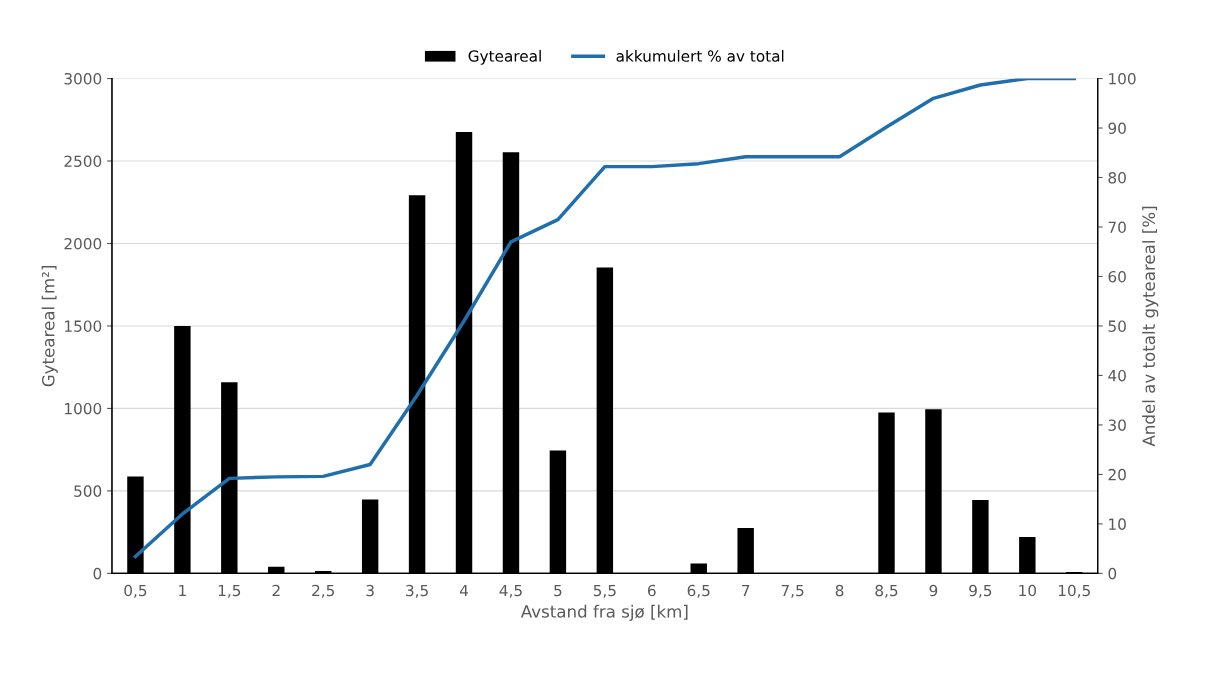 The width and height of the screenshot is (1217, 695). I want to click on x-tick-label: 1, so click(182, 590).